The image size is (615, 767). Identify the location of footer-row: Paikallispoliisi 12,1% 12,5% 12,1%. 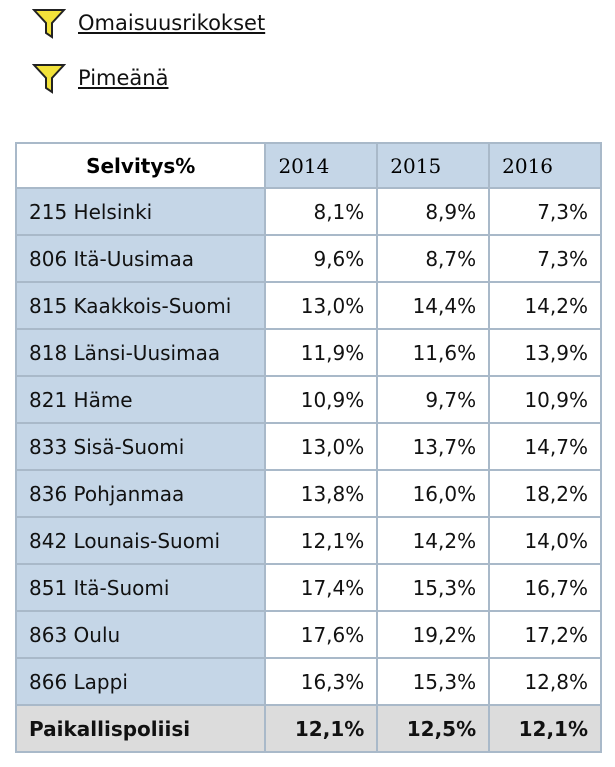
(308, 728).